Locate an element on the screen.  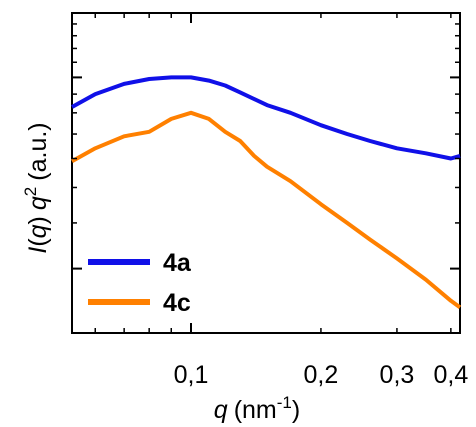
y-axis-title: I(q)q2(a.u.) is located at coordinates (36, 187).